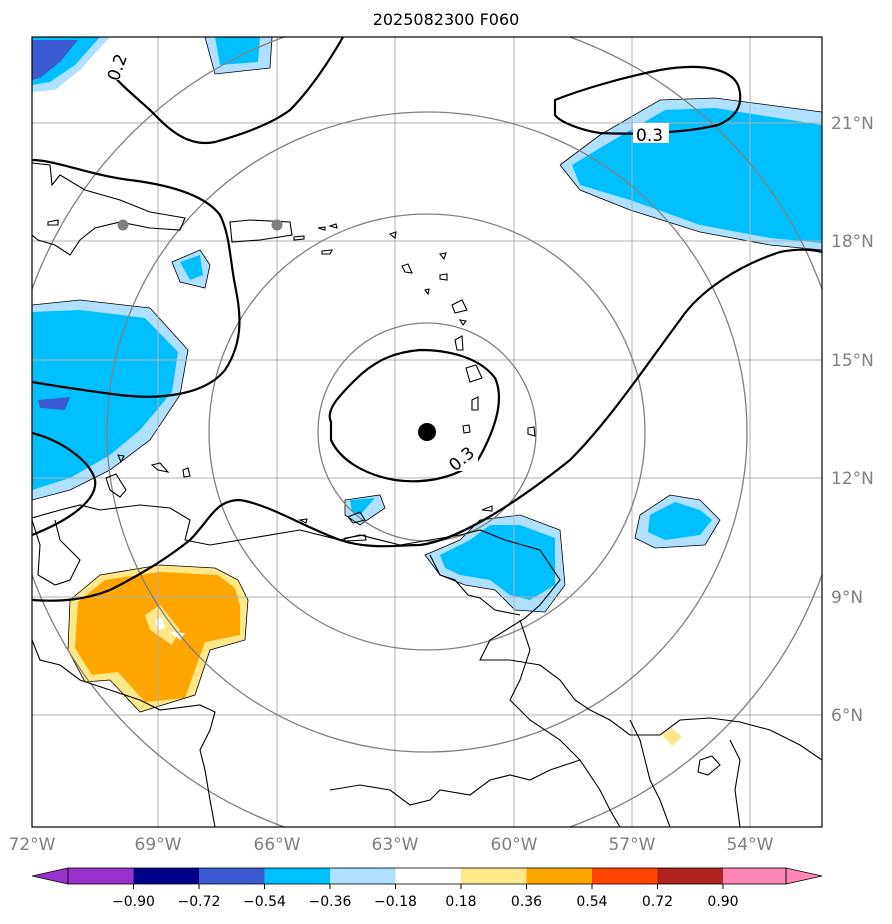 Image resolution: width=892 pixels, height=924 pixels. Describe the element at coordinates (133, 902) in the screenshot. I see `colorbar-tick-label: −0.90` at that location.